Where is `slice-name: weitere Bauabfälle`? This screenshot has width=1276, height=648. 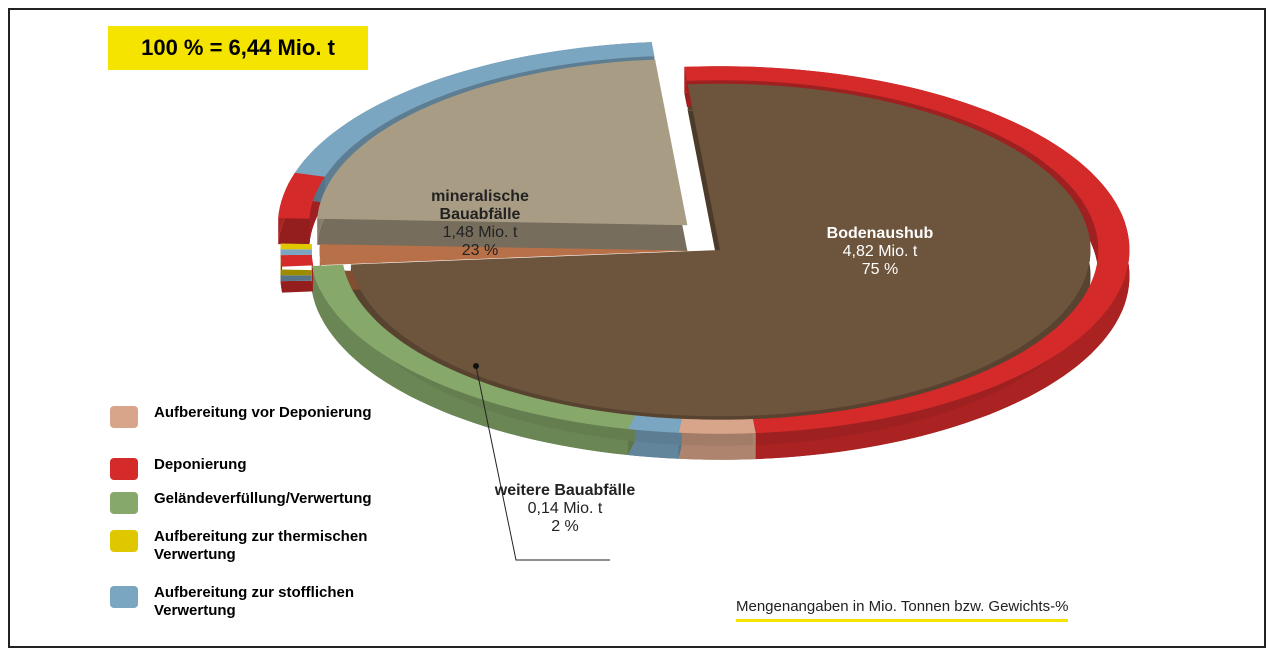
slice-name: weitere Bauabfälle is located at coordinates (565, 491).